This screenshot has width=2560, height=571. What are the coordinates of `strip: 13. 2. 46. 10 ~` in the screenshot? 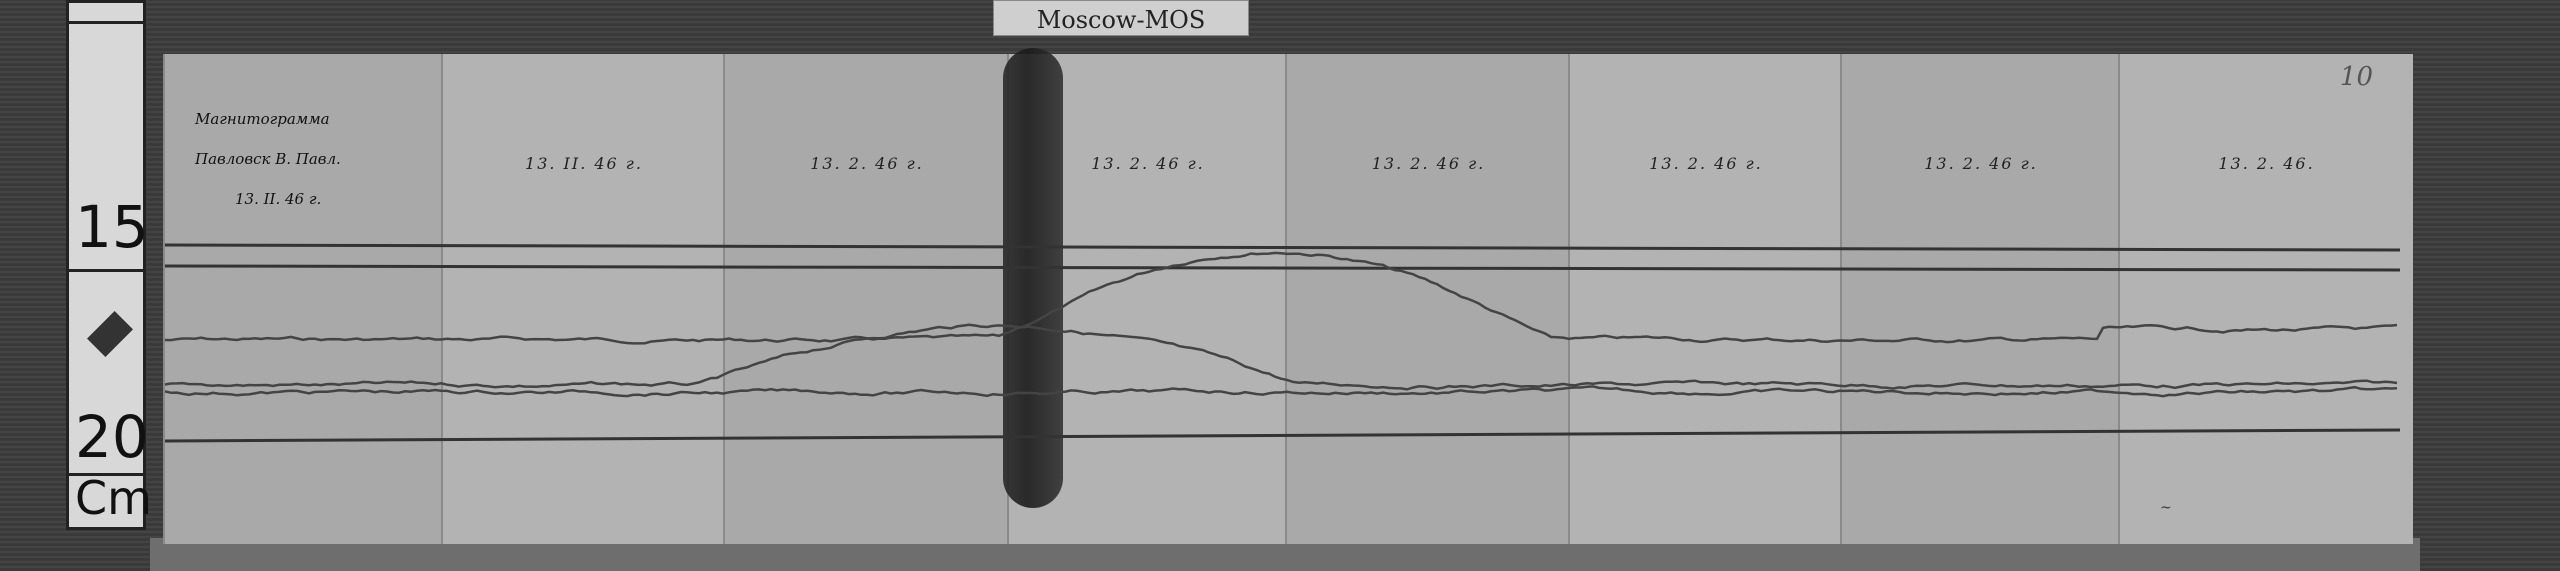 It's located at (2265, 299).